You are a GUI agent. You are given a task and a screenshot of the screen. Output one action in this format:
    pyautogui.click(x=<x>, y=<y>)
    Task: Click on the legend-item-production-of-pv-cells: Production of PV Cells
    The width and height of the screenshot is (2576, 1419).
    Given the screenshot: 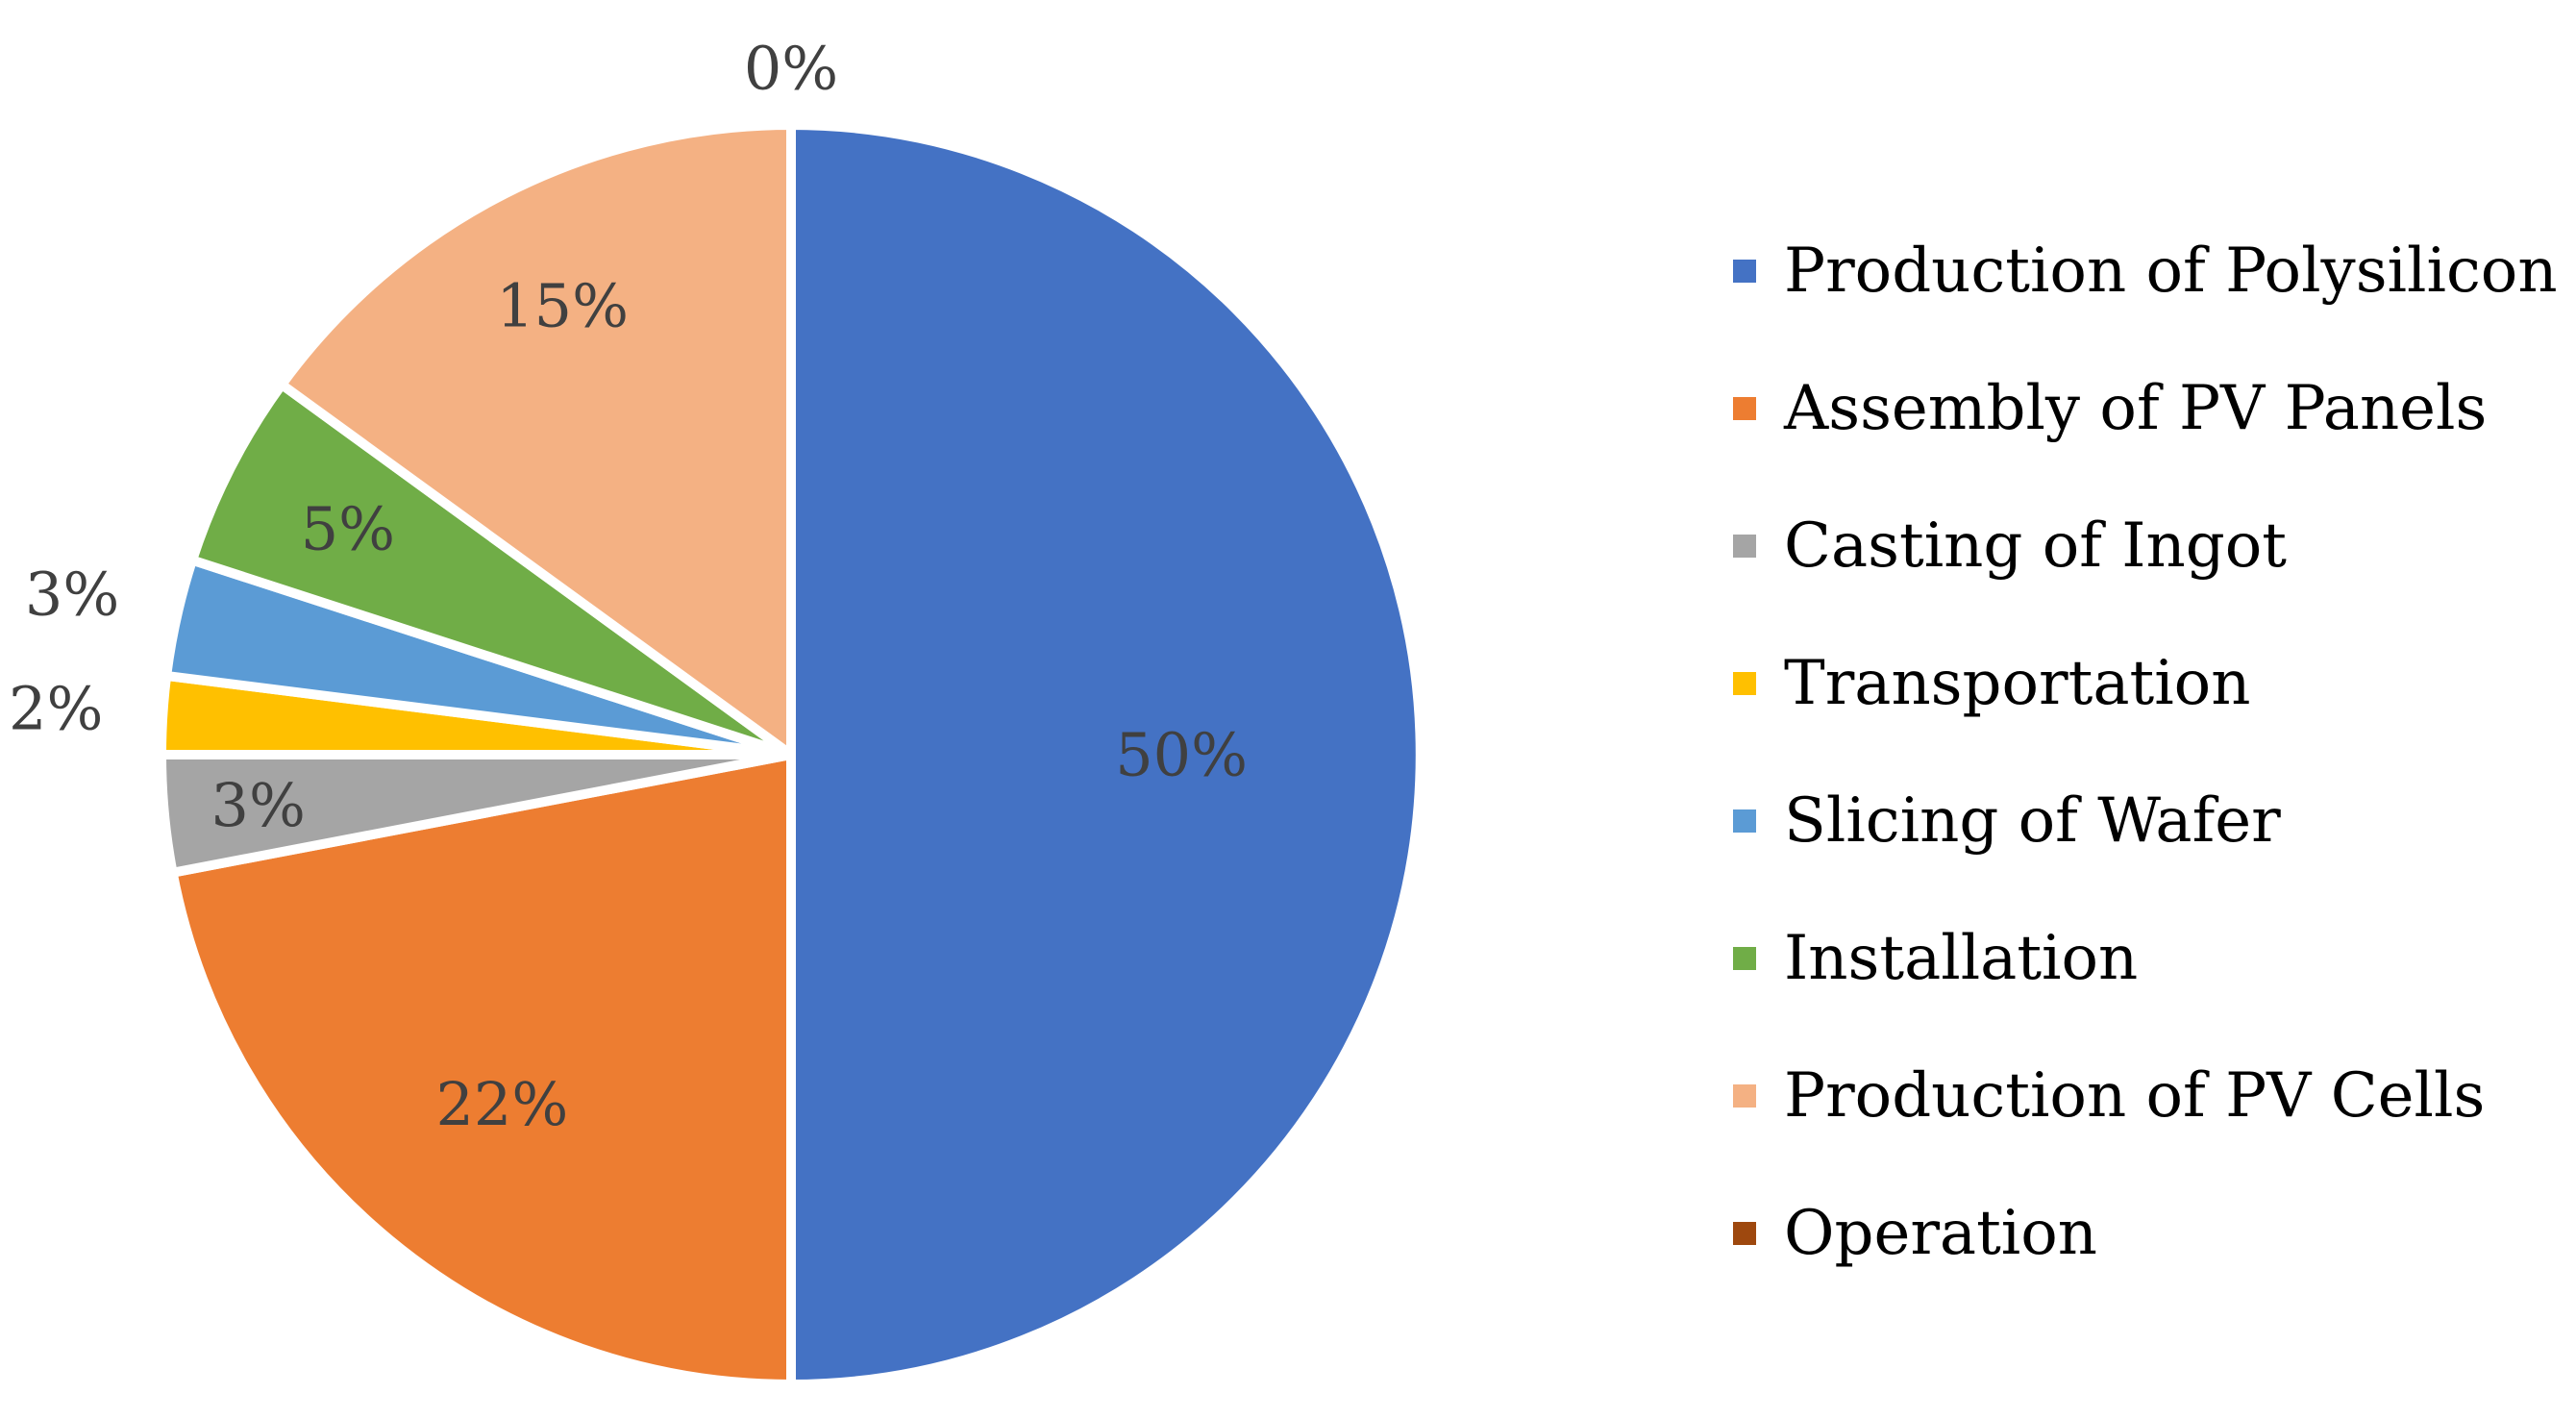 What is the action you would take?
    pyautogui.click(x=2109, y=1096)
    